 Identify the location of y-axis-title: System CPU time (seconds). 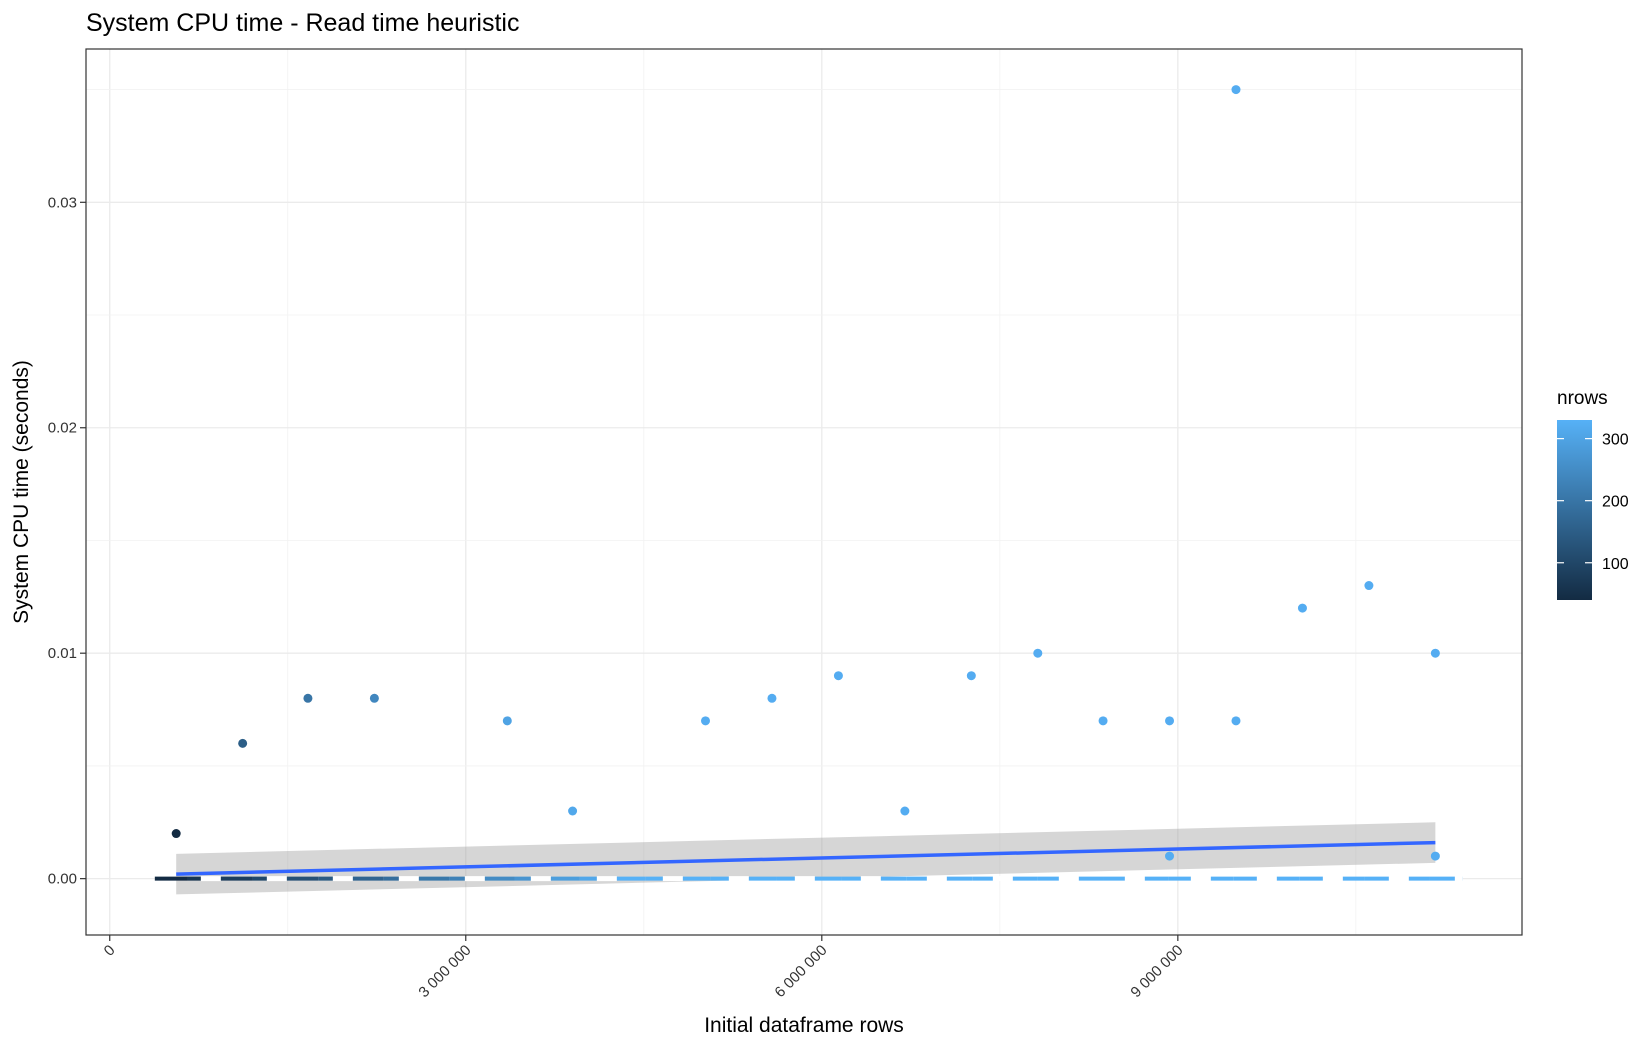
(21, 492).